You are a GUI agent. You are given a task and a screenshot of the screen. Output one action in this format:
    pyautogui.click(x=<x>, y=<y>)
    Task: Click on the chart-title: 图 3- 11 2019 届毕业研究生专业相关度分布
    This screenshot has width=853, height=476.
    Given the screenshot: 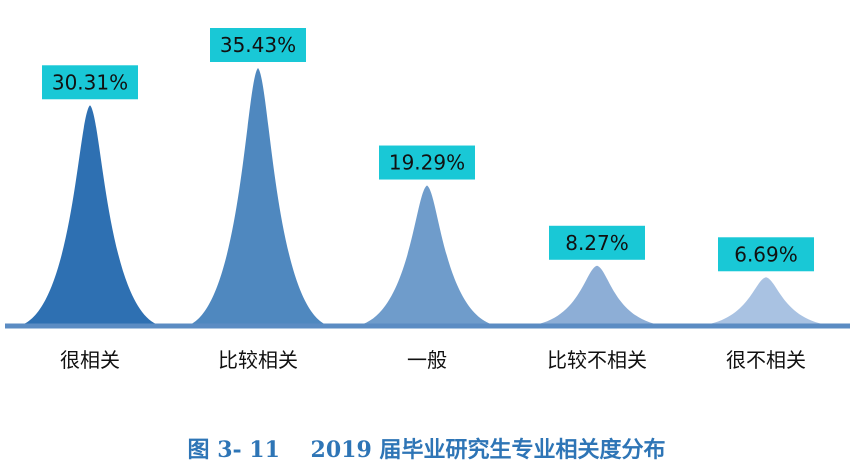 What is the action you would take?
    pyautogui.click(x=426, y=450)
    